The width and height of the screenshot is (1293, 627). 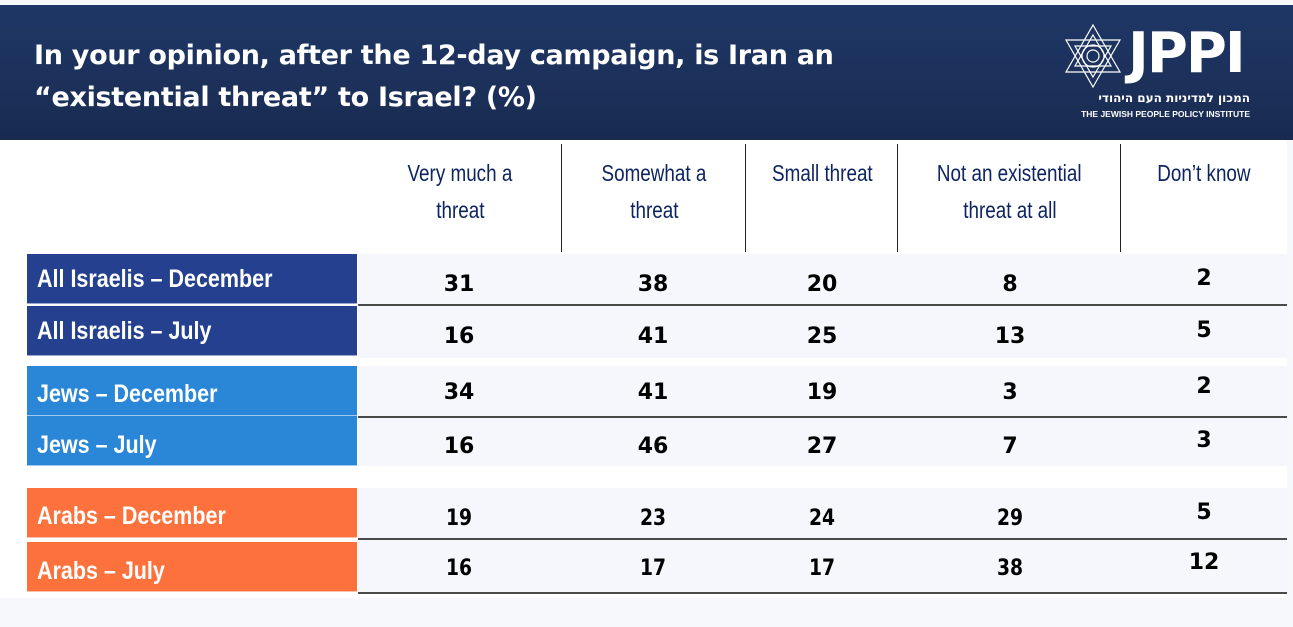 What do you see at coordinates (285, 97) in the screenshot?
I see `title-line-2: “existential threat” to Israel? (%)` at bounding box center [285, 97].